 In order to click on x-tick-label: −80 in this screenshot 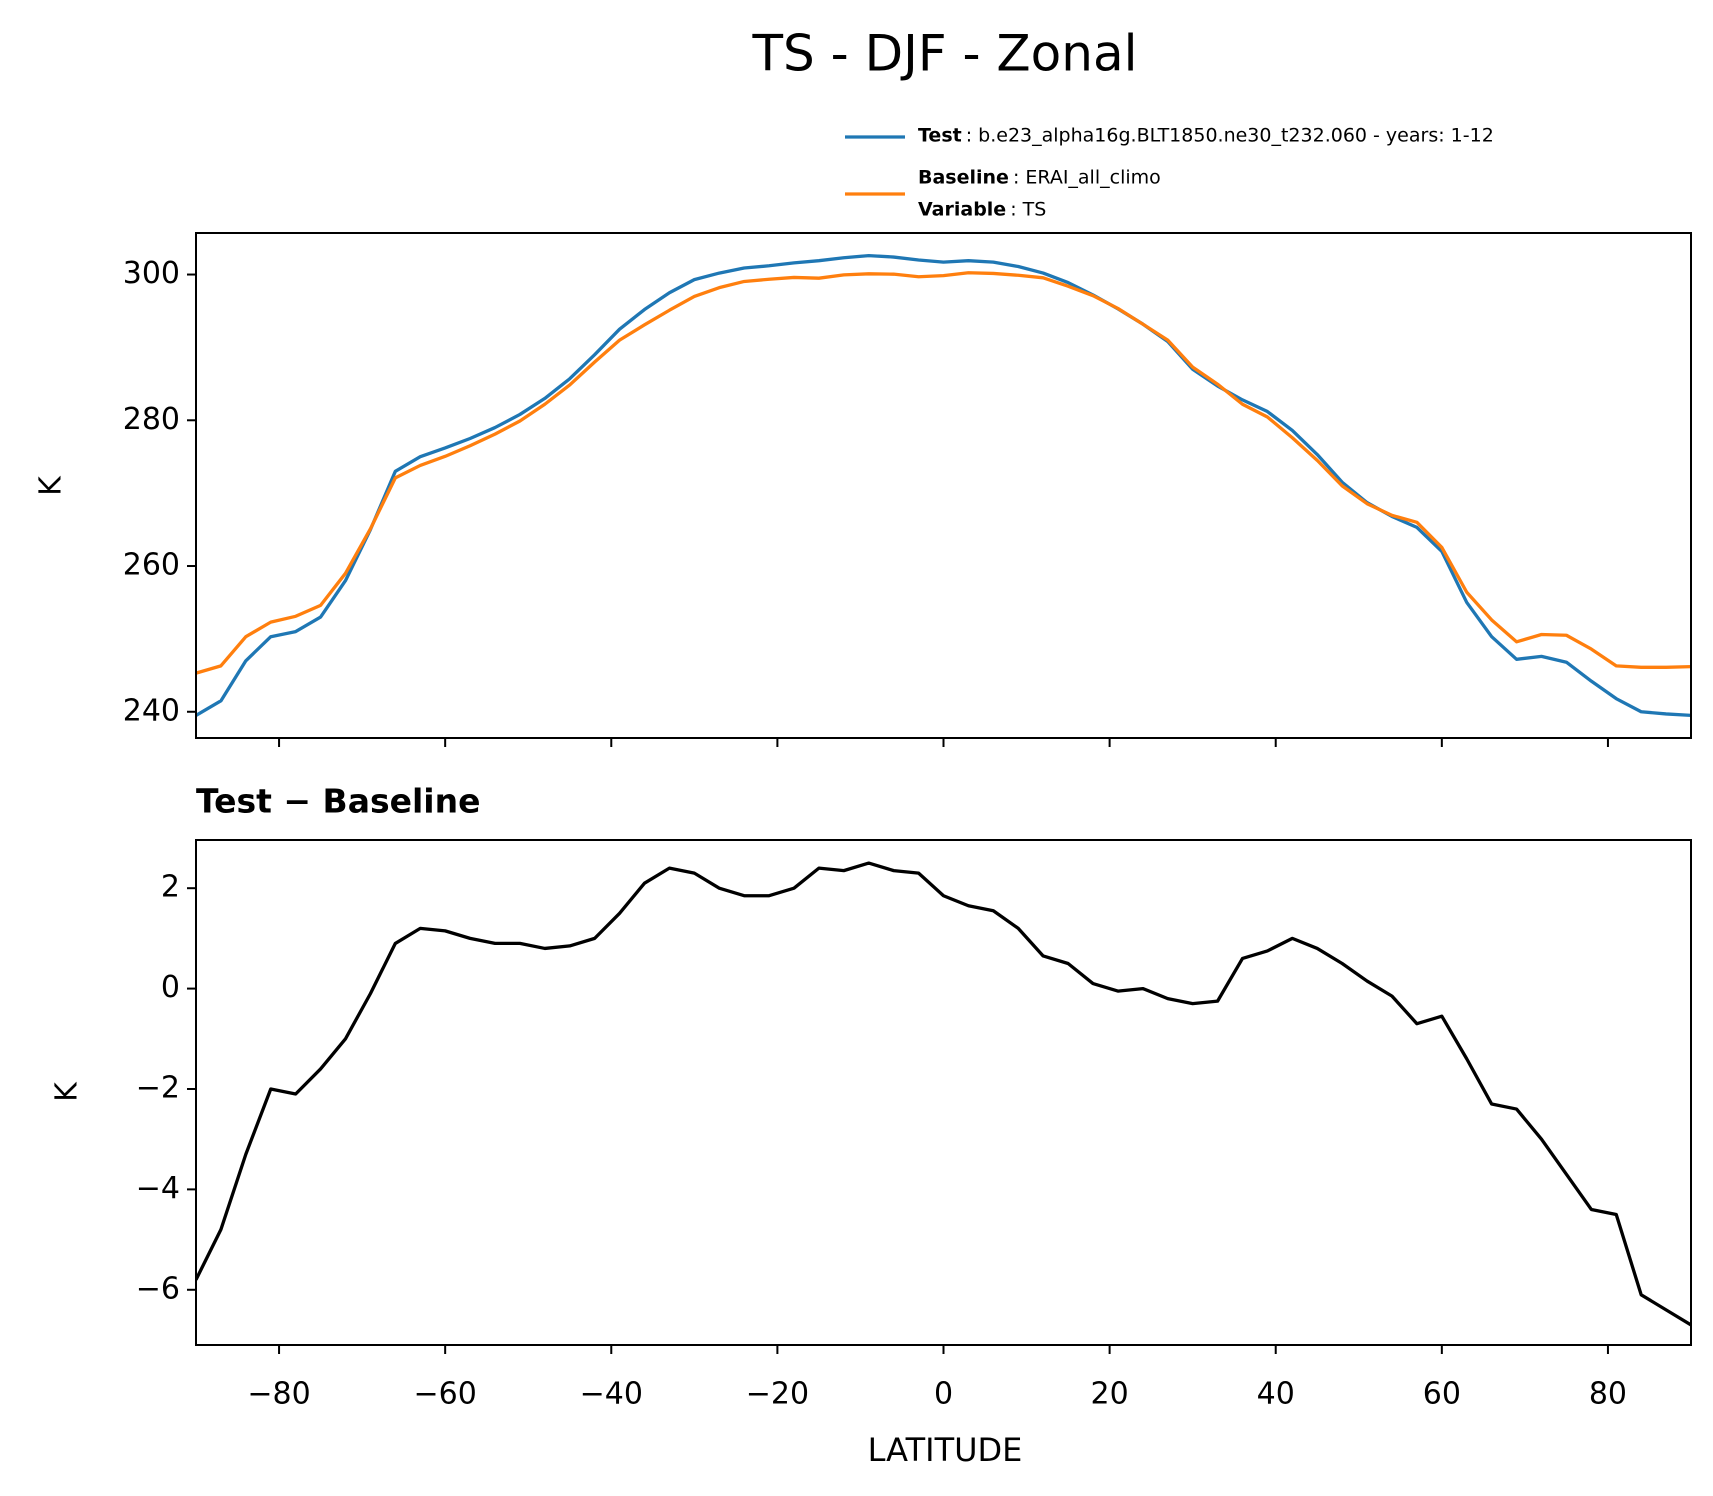, I will do `click(278, 1394)`.